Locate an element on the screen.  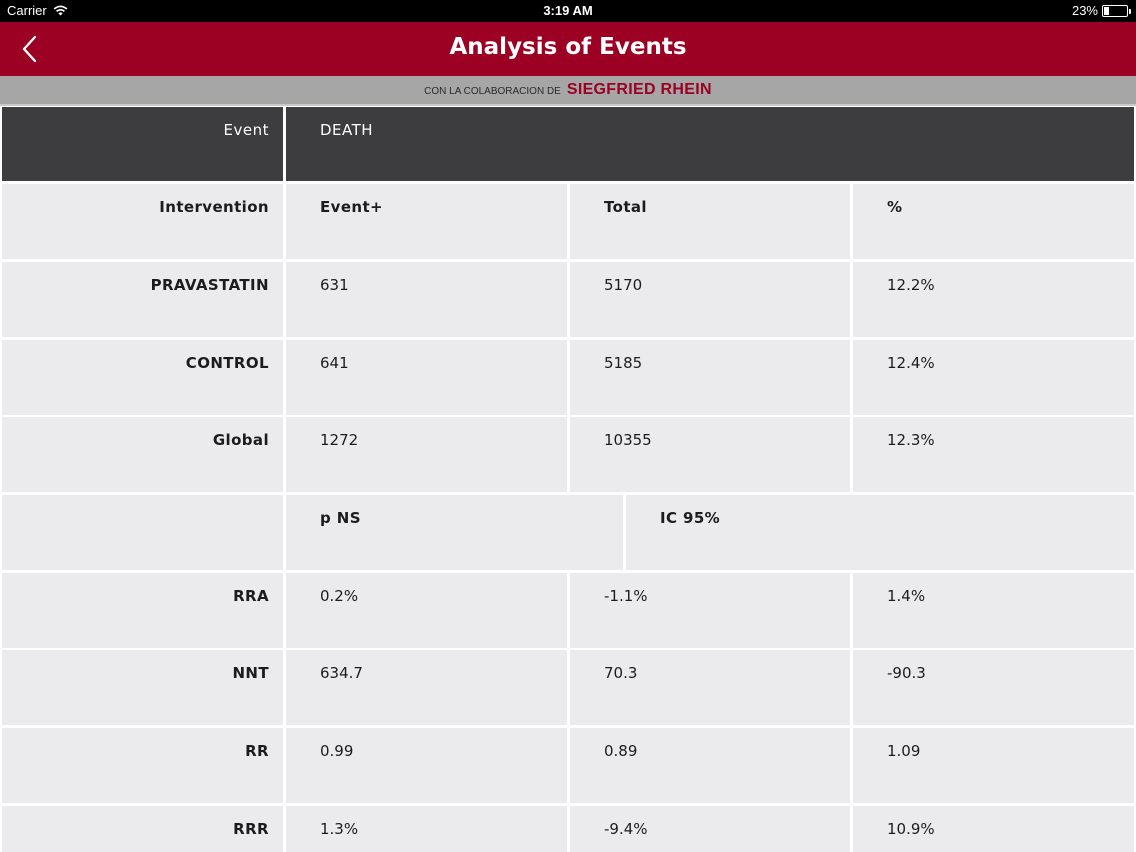
cell-value: 0.89 is located at coordinates (710, 765).